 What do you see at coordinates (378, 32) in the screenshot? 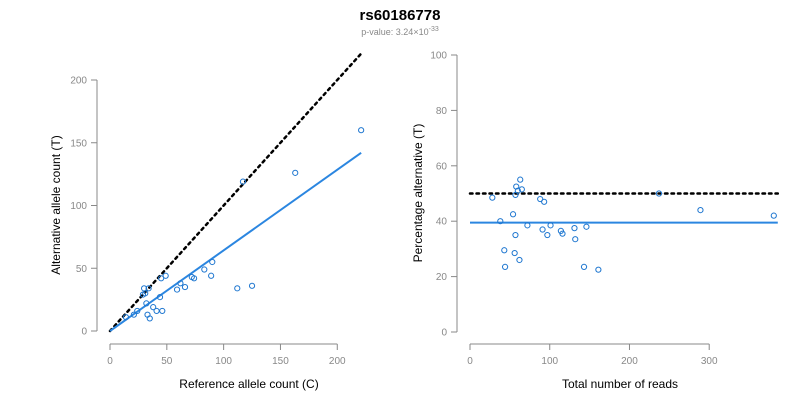
I see `subtitle-prefix: p-value:` at bounding box center [378, 32].